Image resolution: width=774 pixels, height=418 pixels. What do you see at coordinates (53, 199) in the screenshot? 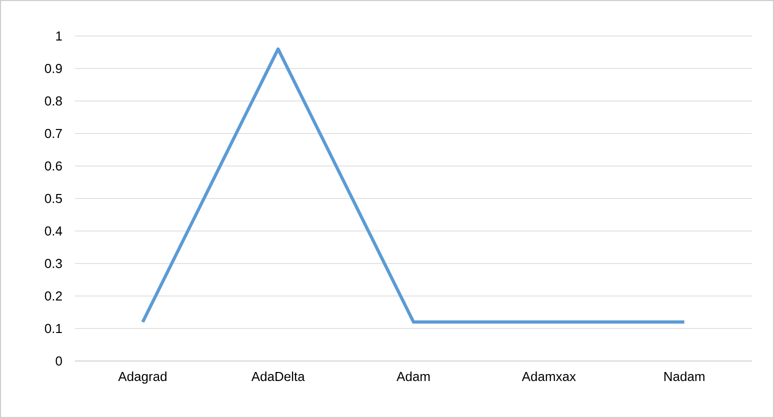
I see `y-tick-label: 0.5` at bounding box center [53, 199].